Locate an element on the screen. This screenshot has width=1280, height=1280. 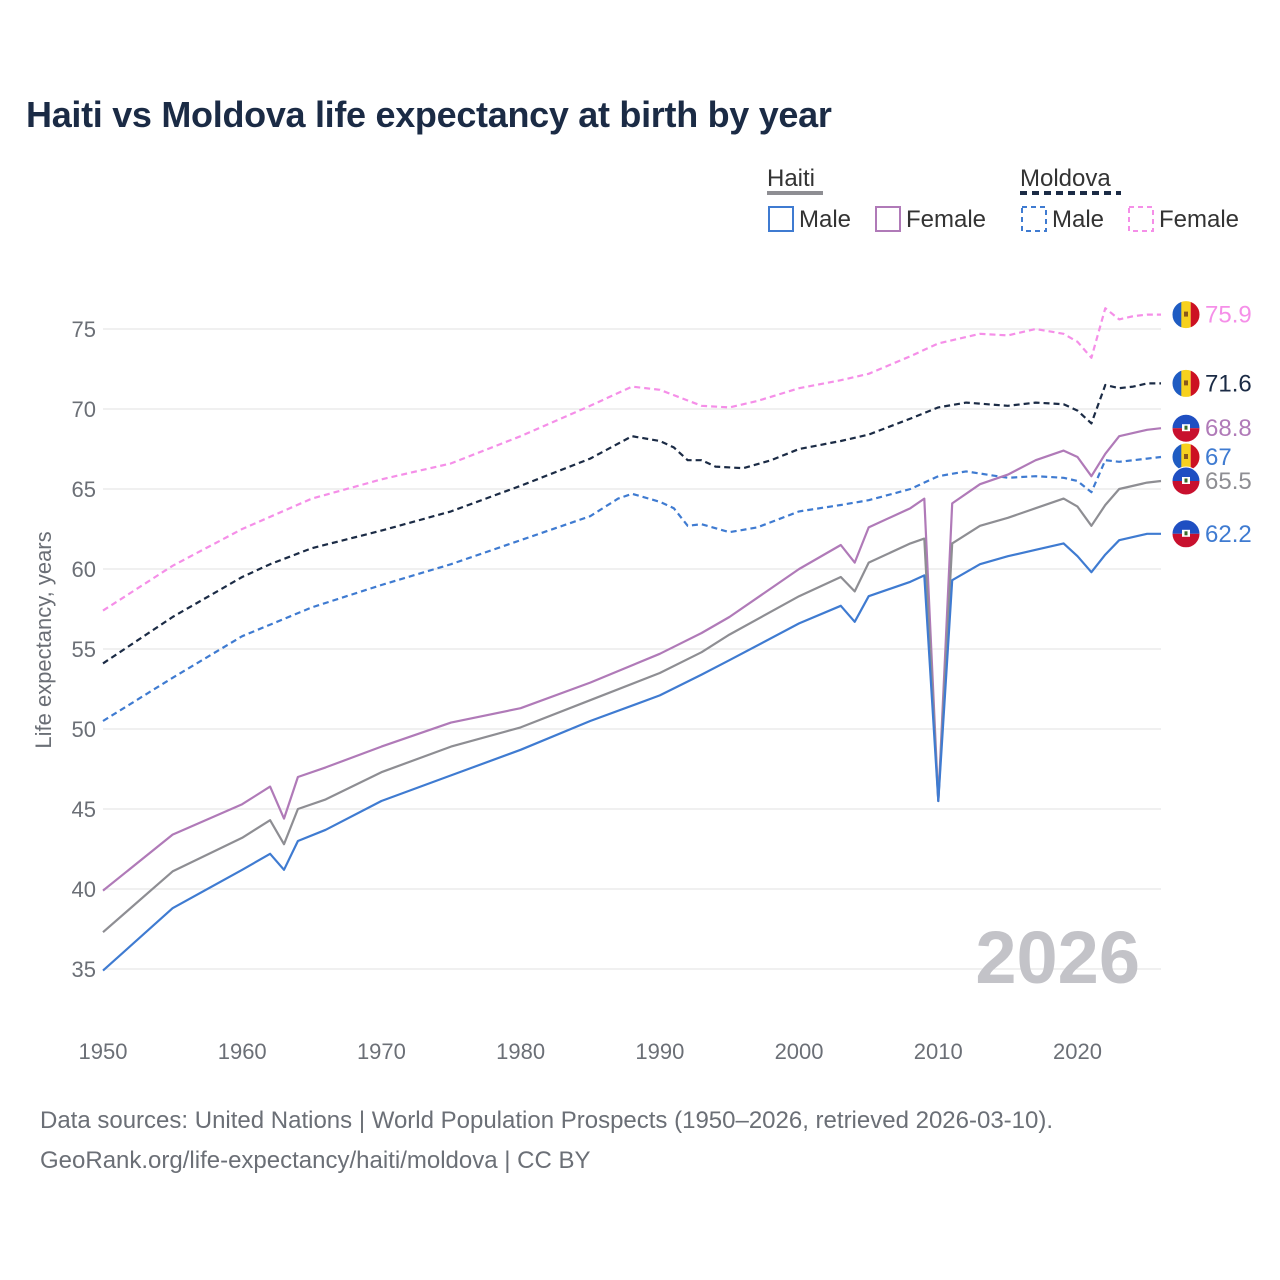
legend-country-haiti: Haiti is located at coordinates (791, 178).